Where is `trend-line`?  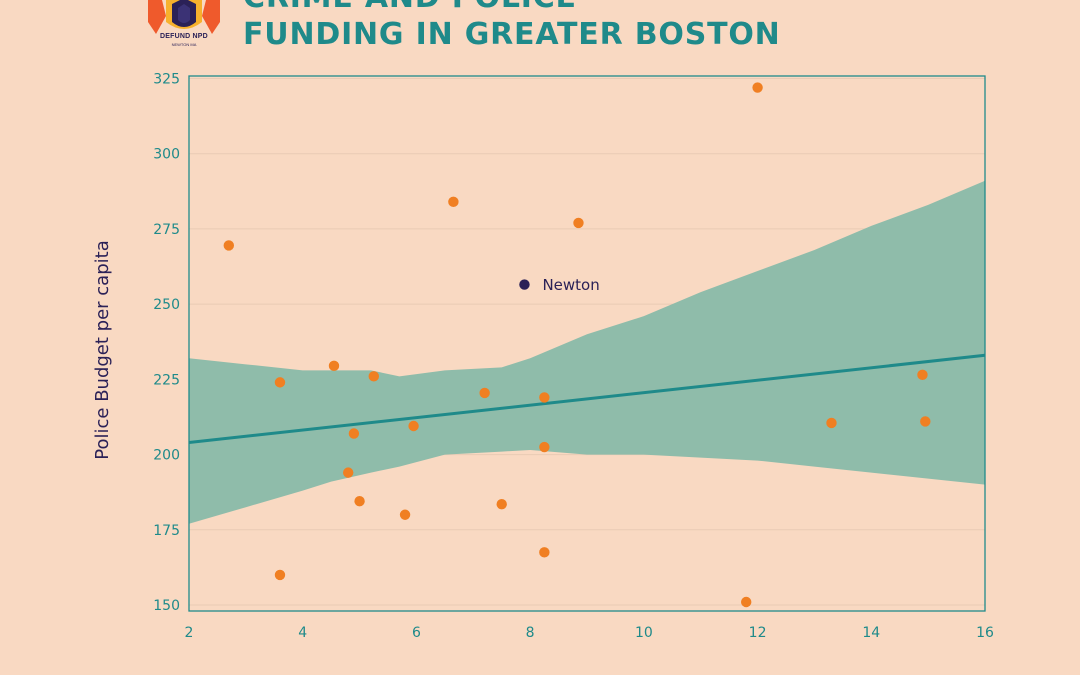
trend-line is located at coordinates (587, 399).